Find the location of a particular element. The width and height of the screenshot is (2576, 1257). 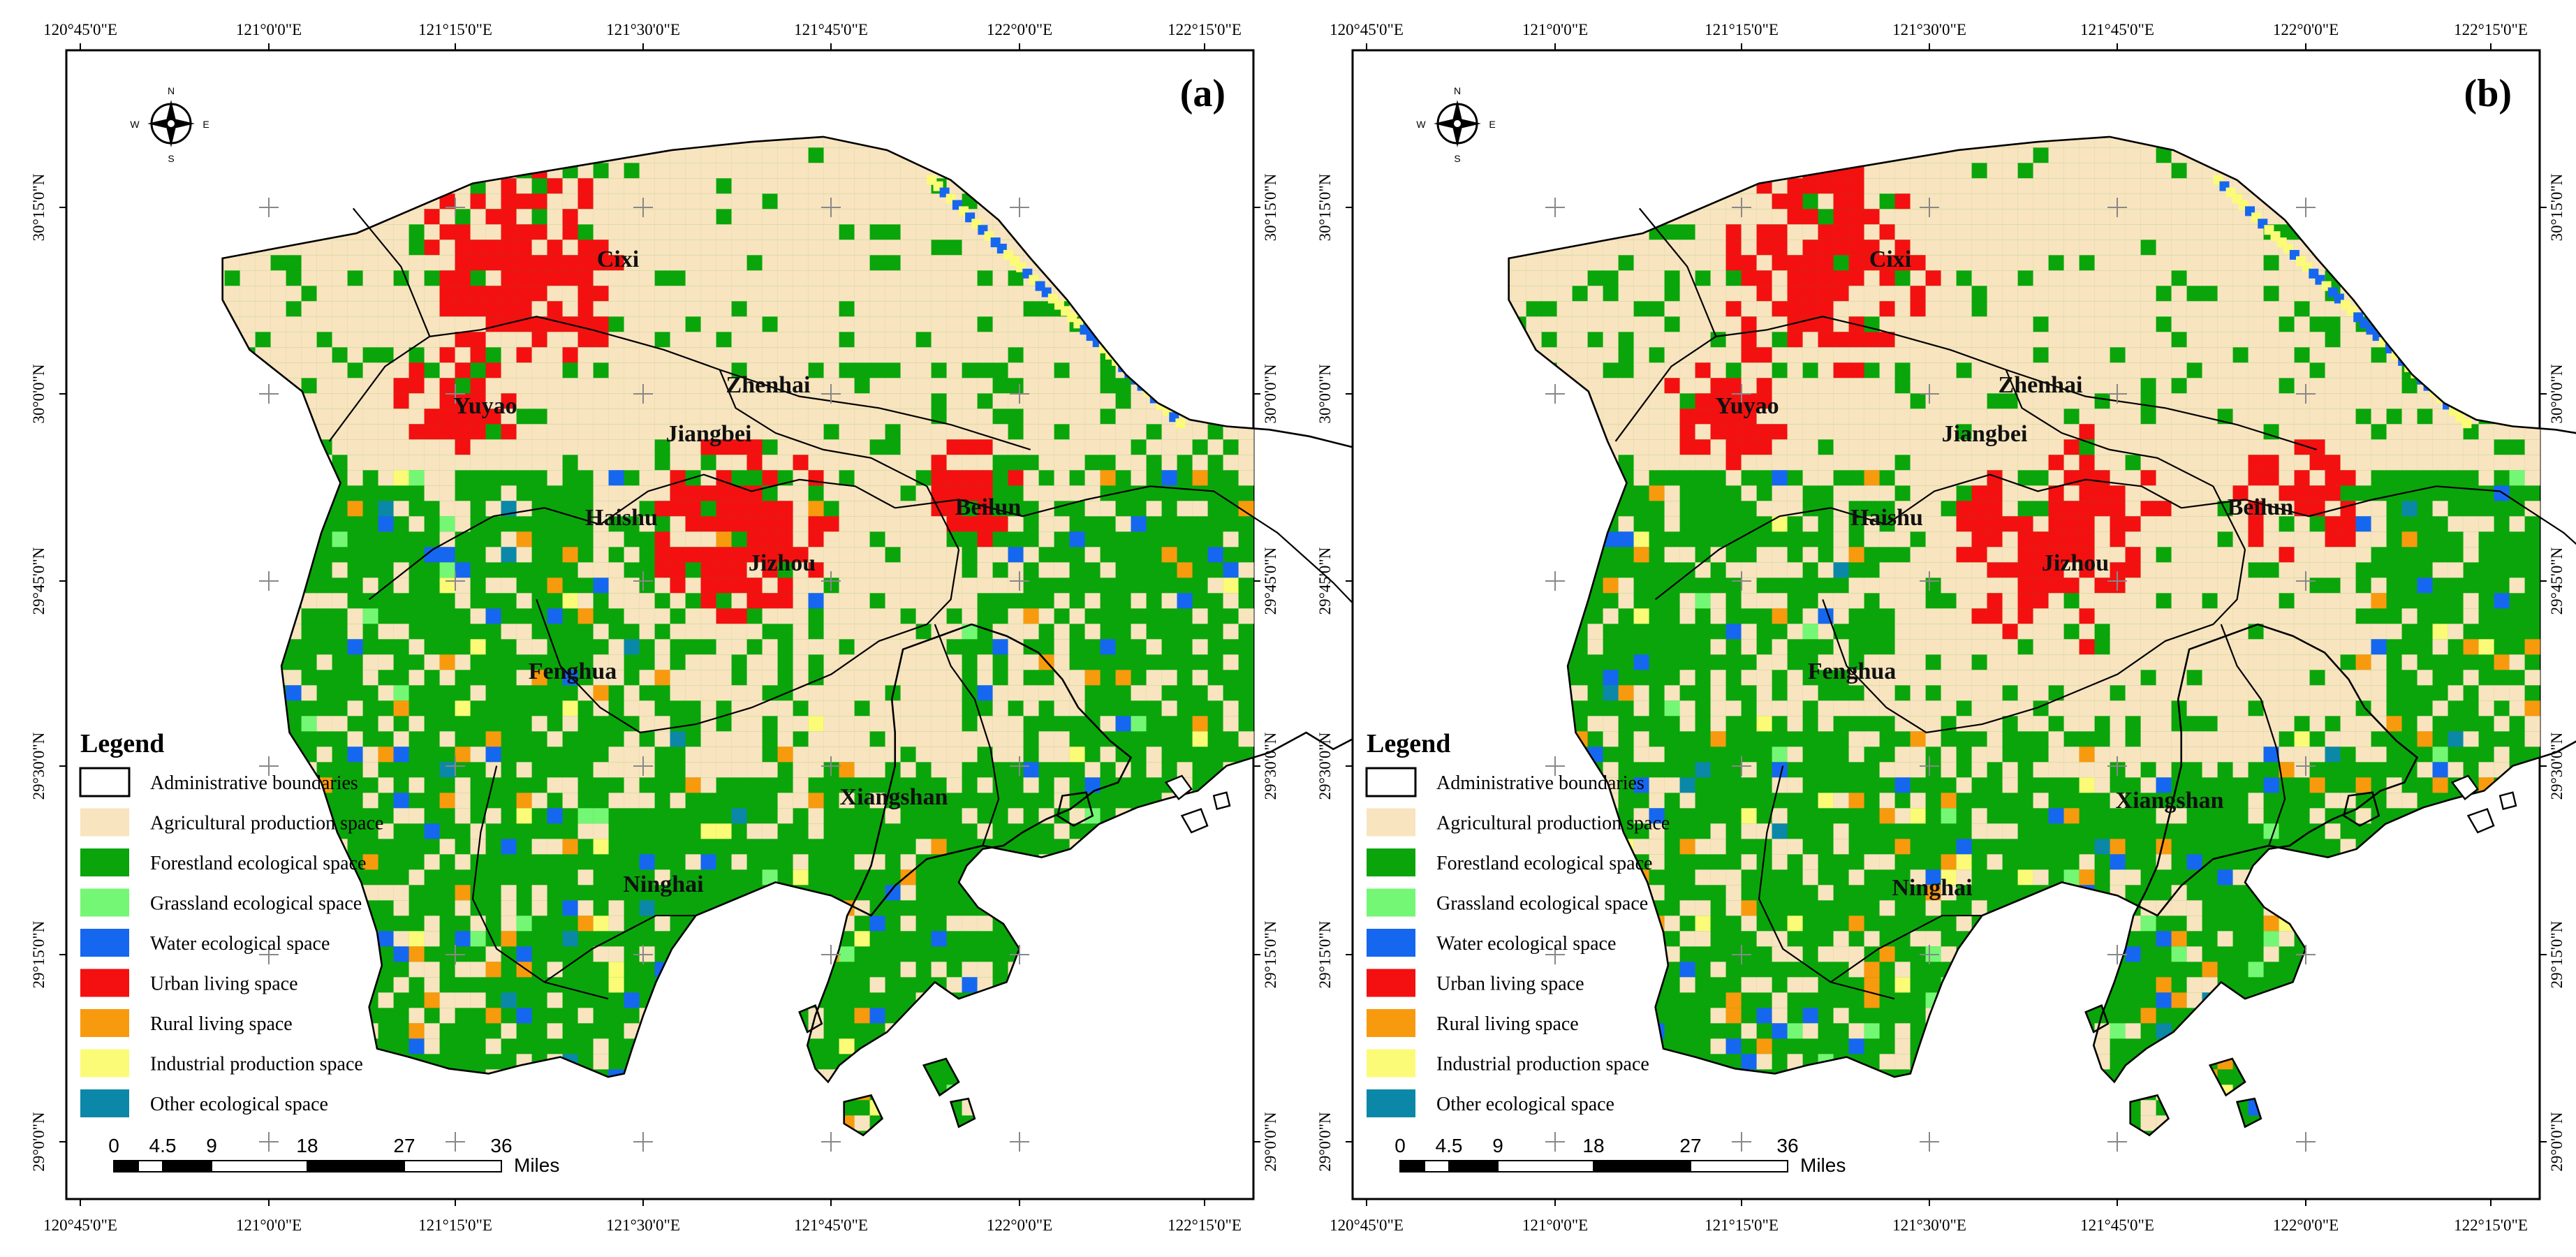

longitude-label-top: 120°45'0"E is located at coordinates (1367, 30).